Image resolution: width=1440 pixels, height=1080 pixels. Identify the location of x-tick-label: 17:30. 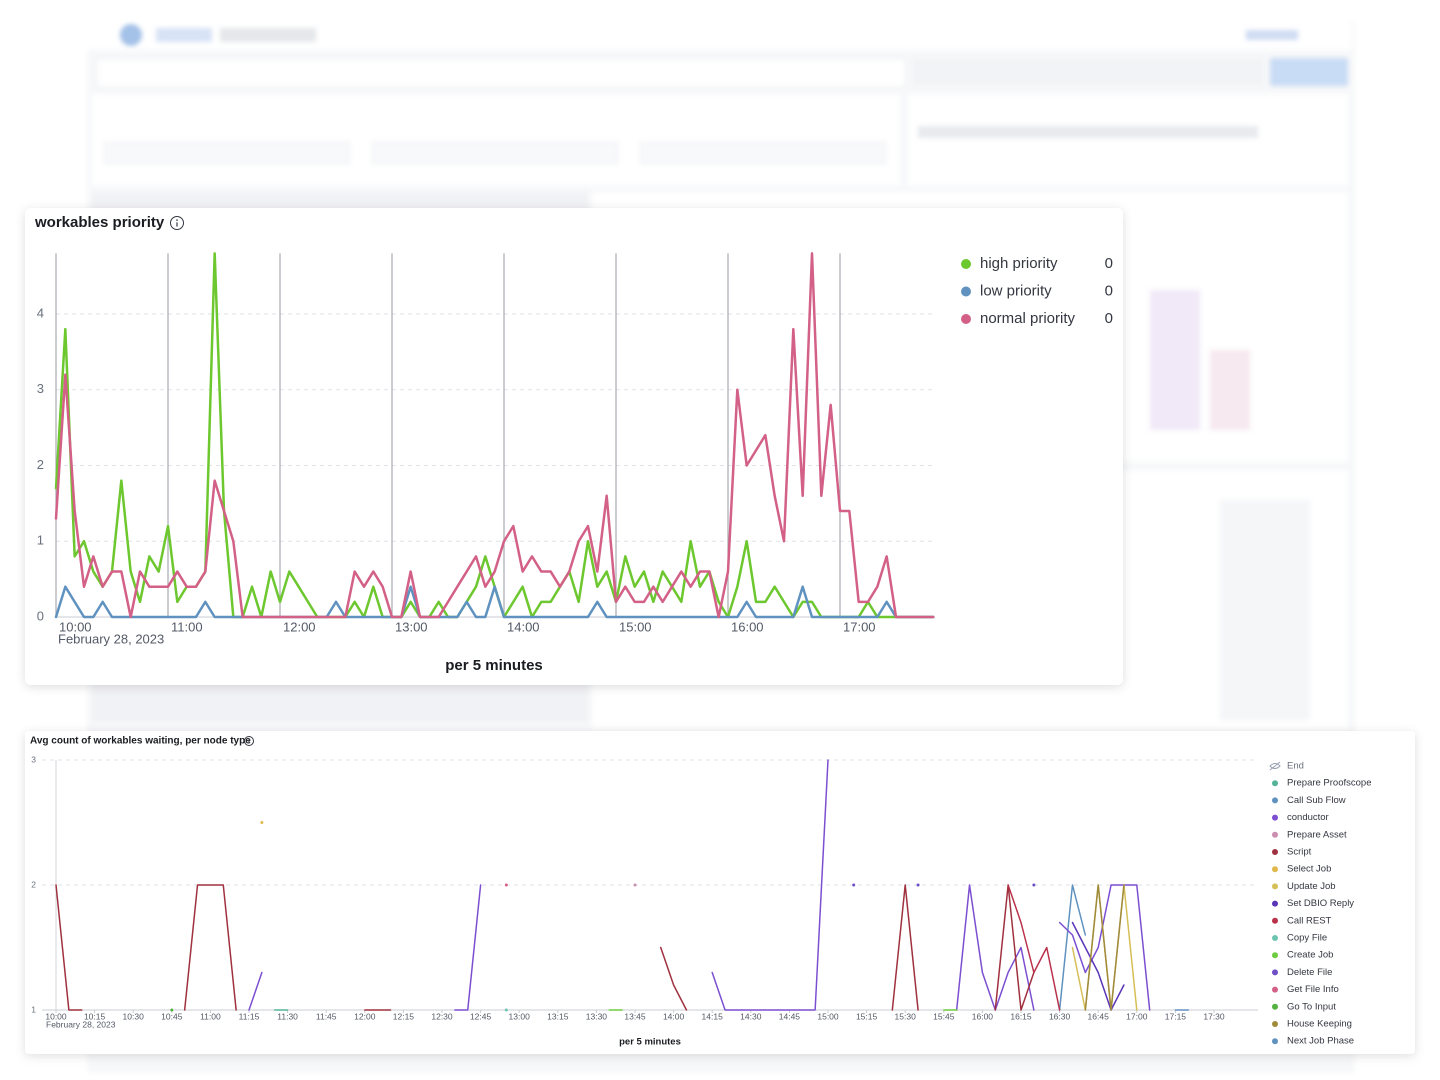
(1214, 1016).